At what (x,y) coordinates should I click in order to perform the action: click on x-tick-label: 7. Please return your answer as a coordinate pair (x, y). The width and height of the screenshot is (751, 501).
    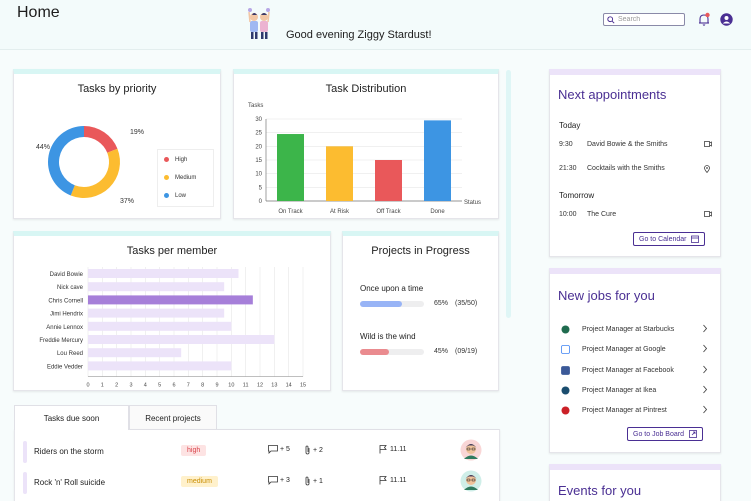
    Looking at the image, I should click on (188, 386).